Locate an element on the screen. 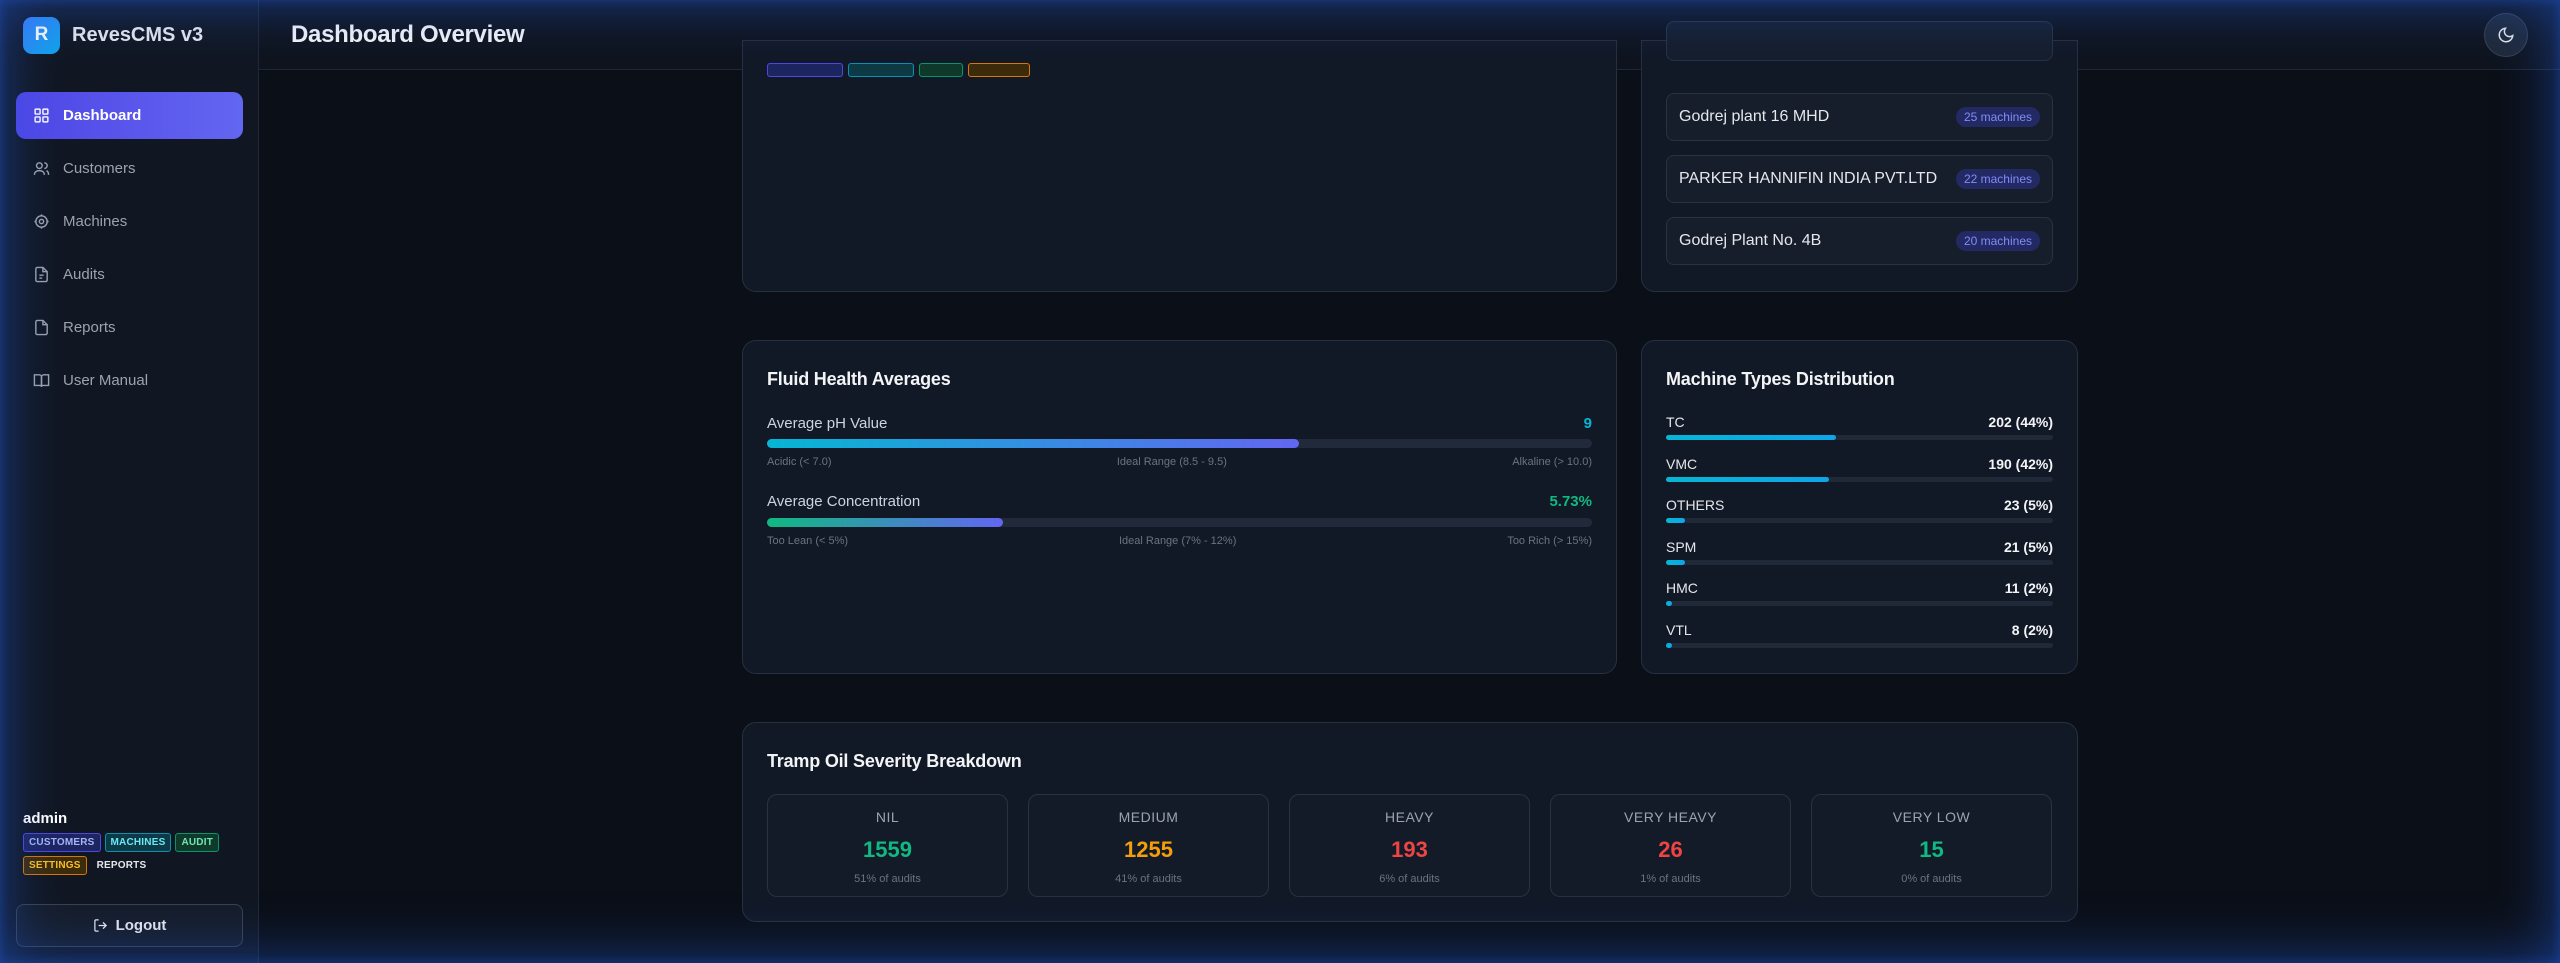  machine-count-badge: 22 machines is located at coordinates (1997, 179).